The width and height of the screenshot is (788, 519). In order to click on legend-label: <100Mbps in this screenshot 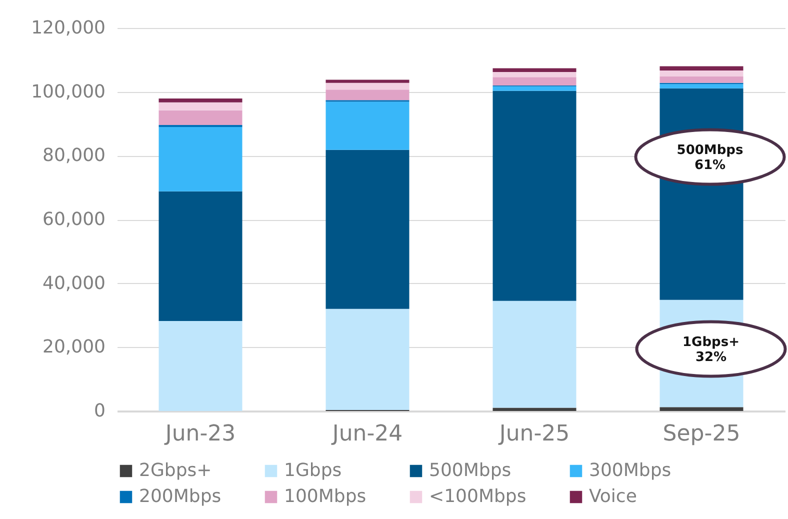, I will do `click(477, 496)`.